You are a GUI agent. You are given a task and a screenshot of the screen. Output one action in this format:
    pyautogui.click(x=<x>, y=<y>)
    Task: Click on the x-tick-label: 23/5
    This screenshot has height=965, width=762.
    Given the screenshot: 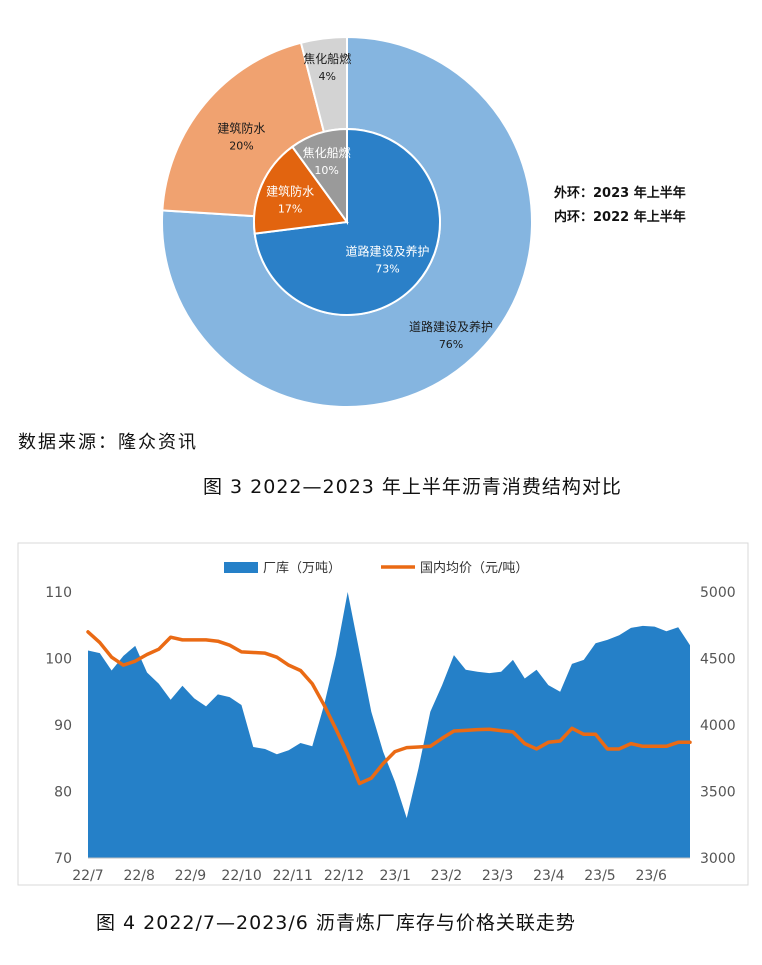 What is the action you would take?
    pyautogui.click(x=599, y=876)
    